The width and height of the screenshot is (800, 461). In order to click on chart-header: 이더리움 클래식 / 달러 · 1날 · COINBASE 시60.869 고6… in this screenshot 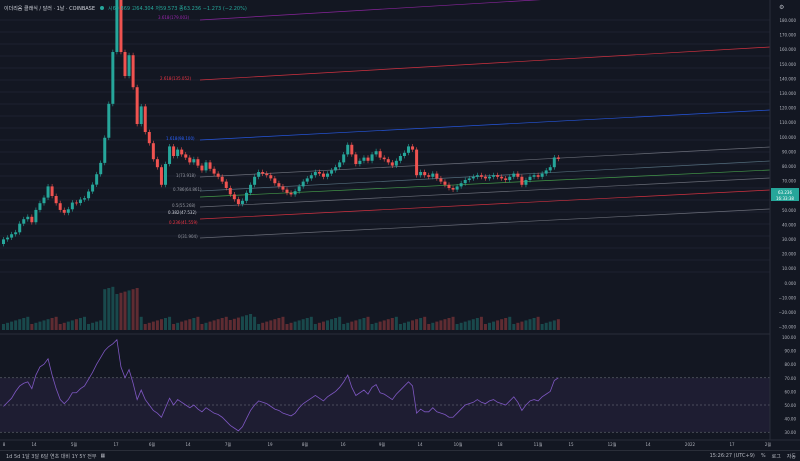, I will do `click(125, 8)`.